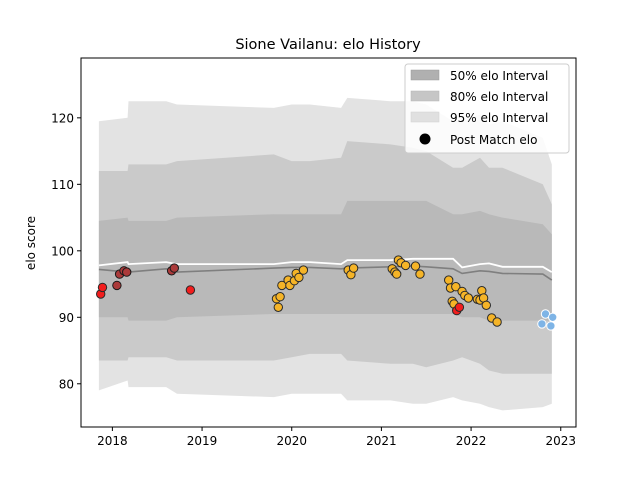 Image resolution: width=640 pixels, height=480 pixels. I want to click on legend-marker-post-match, so click(425, 139).